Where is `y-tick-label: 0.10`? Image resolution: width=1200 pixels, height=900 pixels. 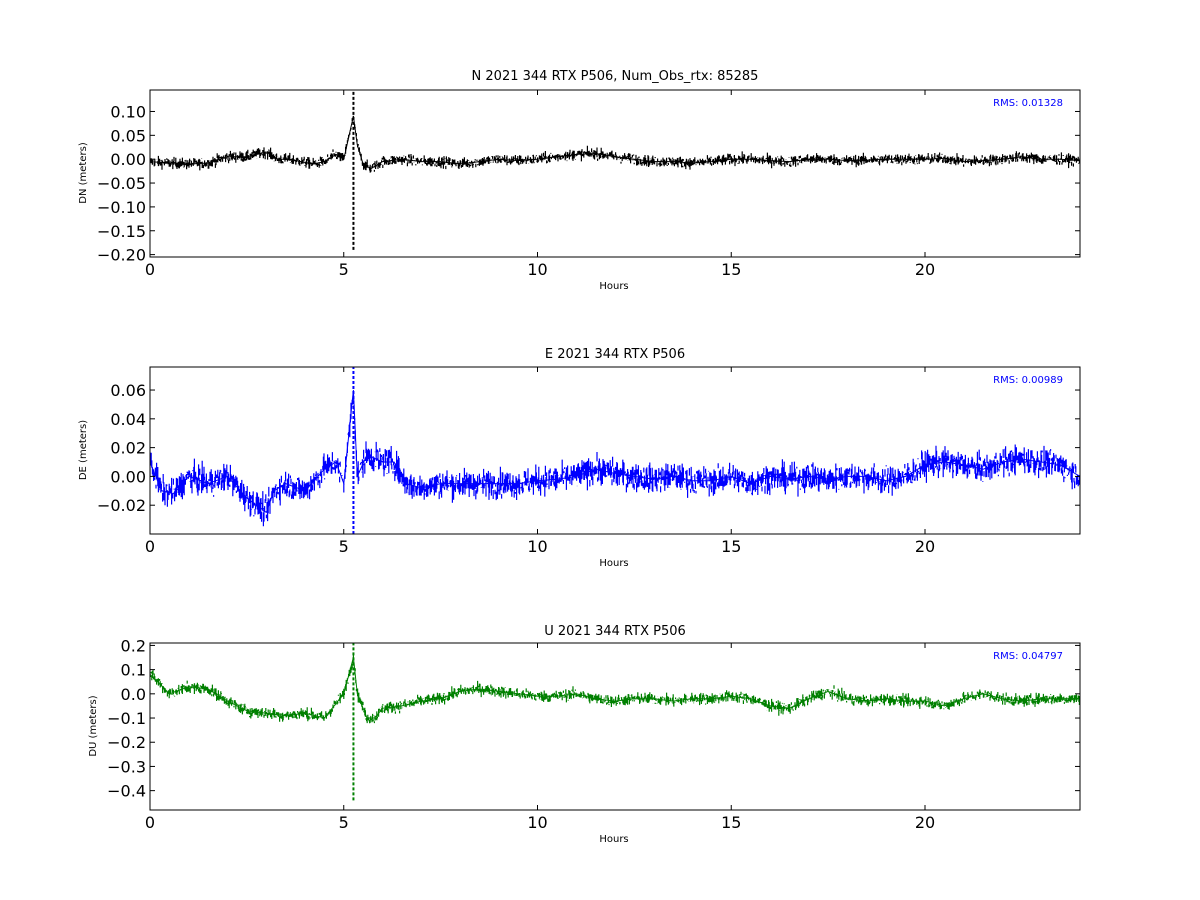 y-tick-label: 0.10 is located at coordinates (128, 111).